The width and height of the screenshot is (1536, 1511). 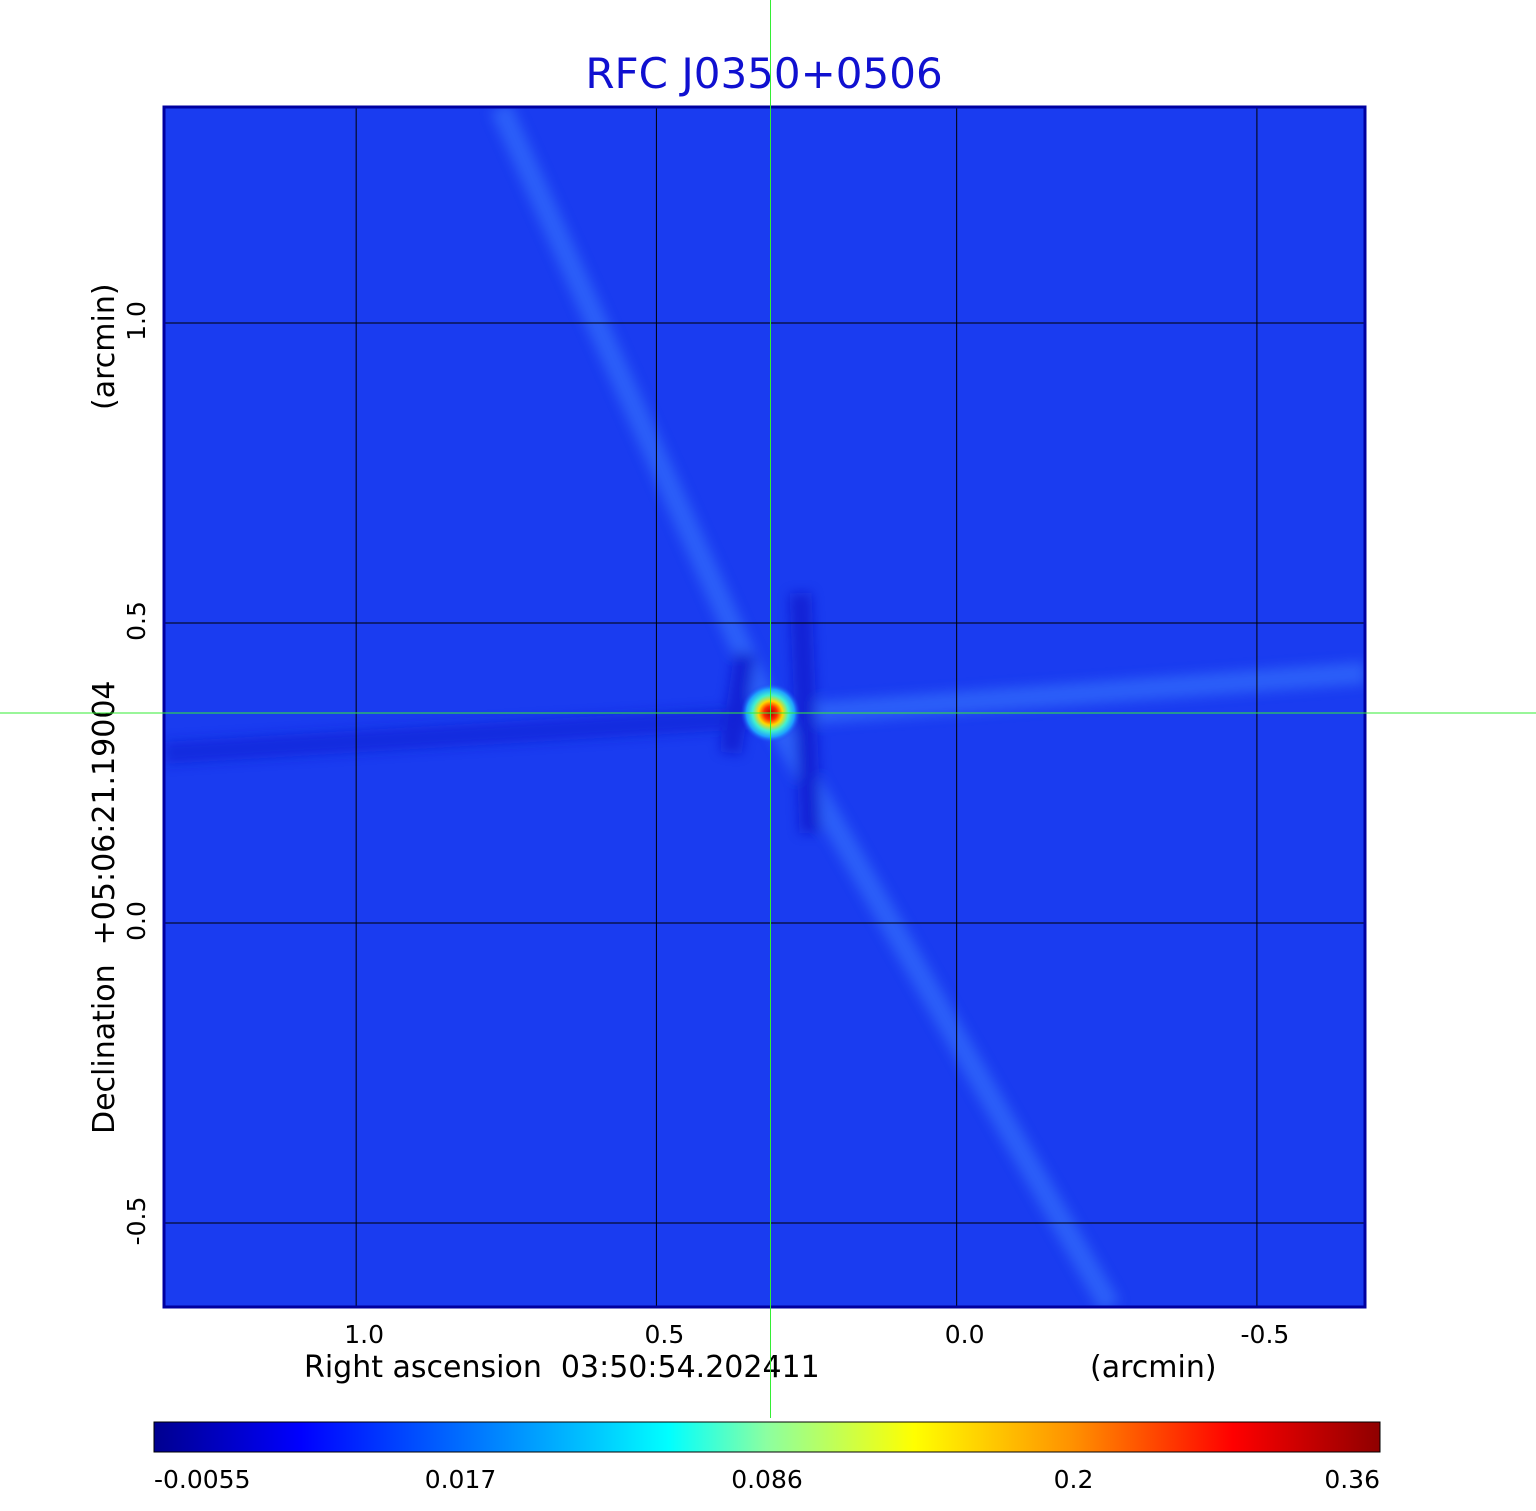 I want to click on y-axis-label: Declination +05:06:21.19004, so click(x=104, y=907).